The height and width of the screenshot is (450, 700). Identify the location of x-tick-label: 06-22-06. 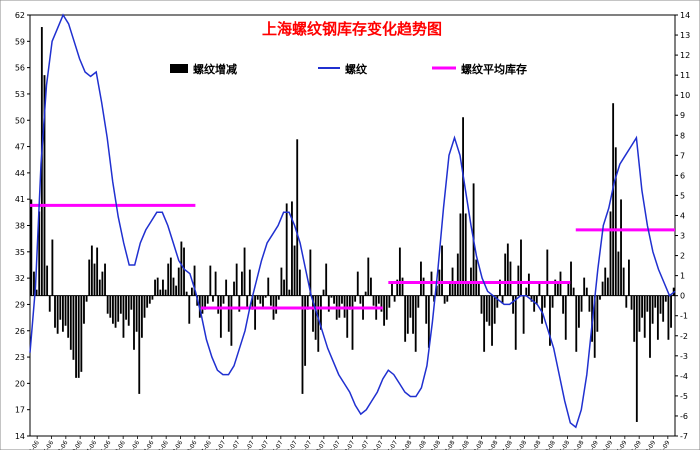
(117, 444).